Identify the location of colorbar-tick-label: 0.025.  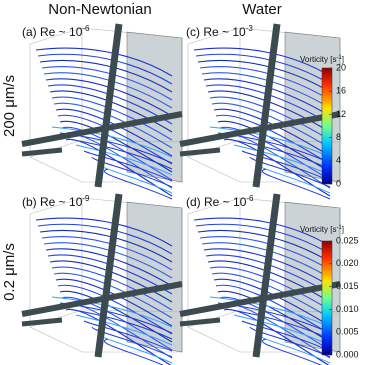
(347, 240).